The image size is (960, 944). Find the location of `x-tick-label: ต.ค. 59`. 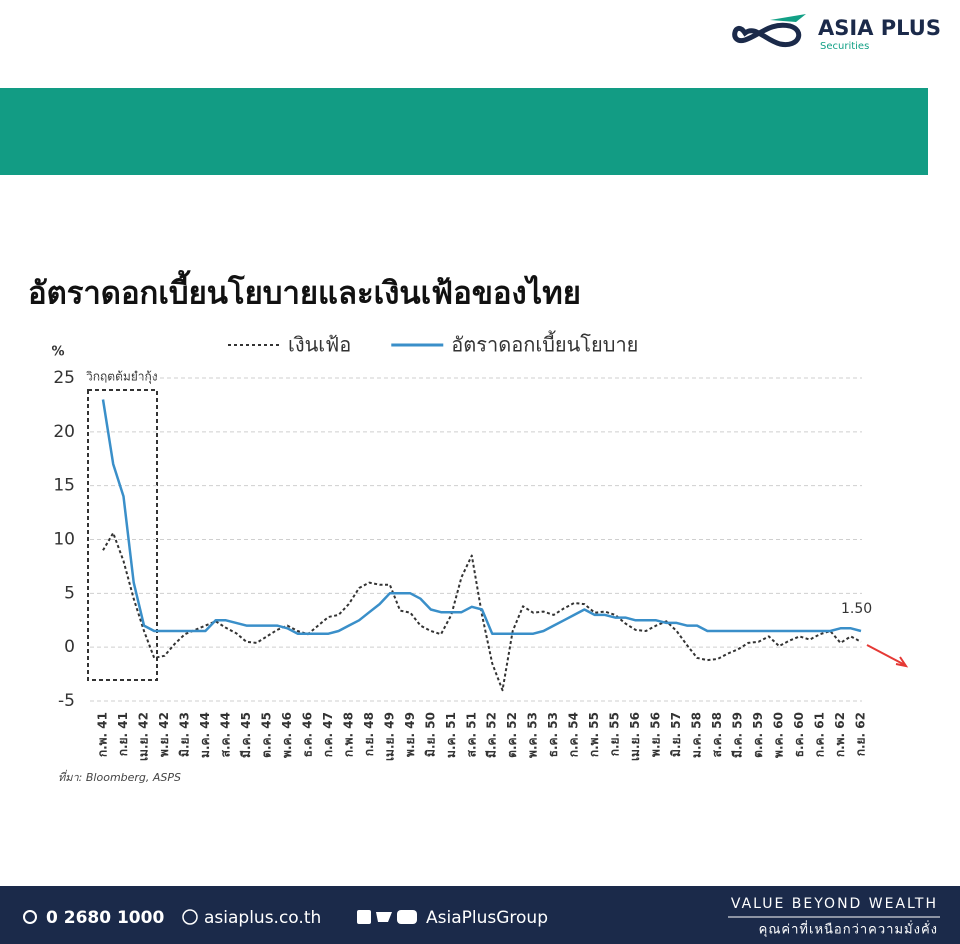

x-tick-label: ต.ค. 59 is located at coordinates (758, 735).